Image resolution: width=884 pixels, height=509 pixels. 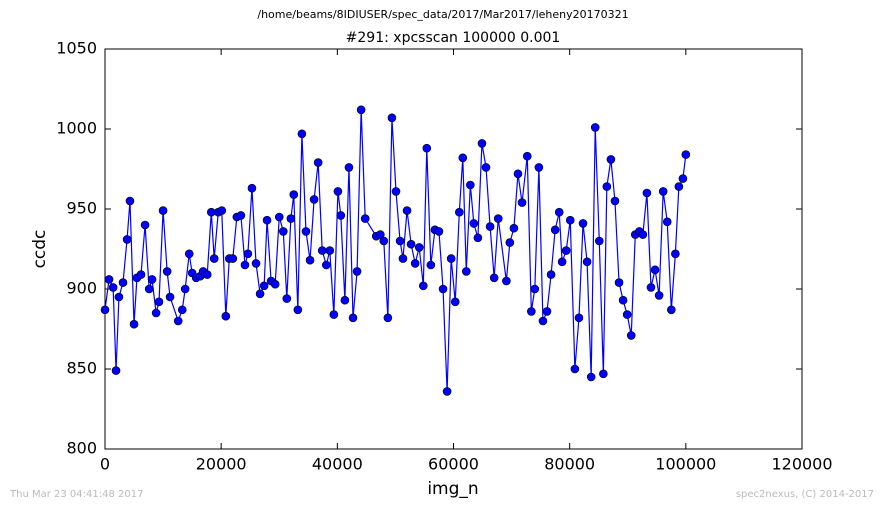 What do you see at coordinates (76, 128) in the screenshot?
I see `y-tick-label: 1000` at bounding box center [76, 128].